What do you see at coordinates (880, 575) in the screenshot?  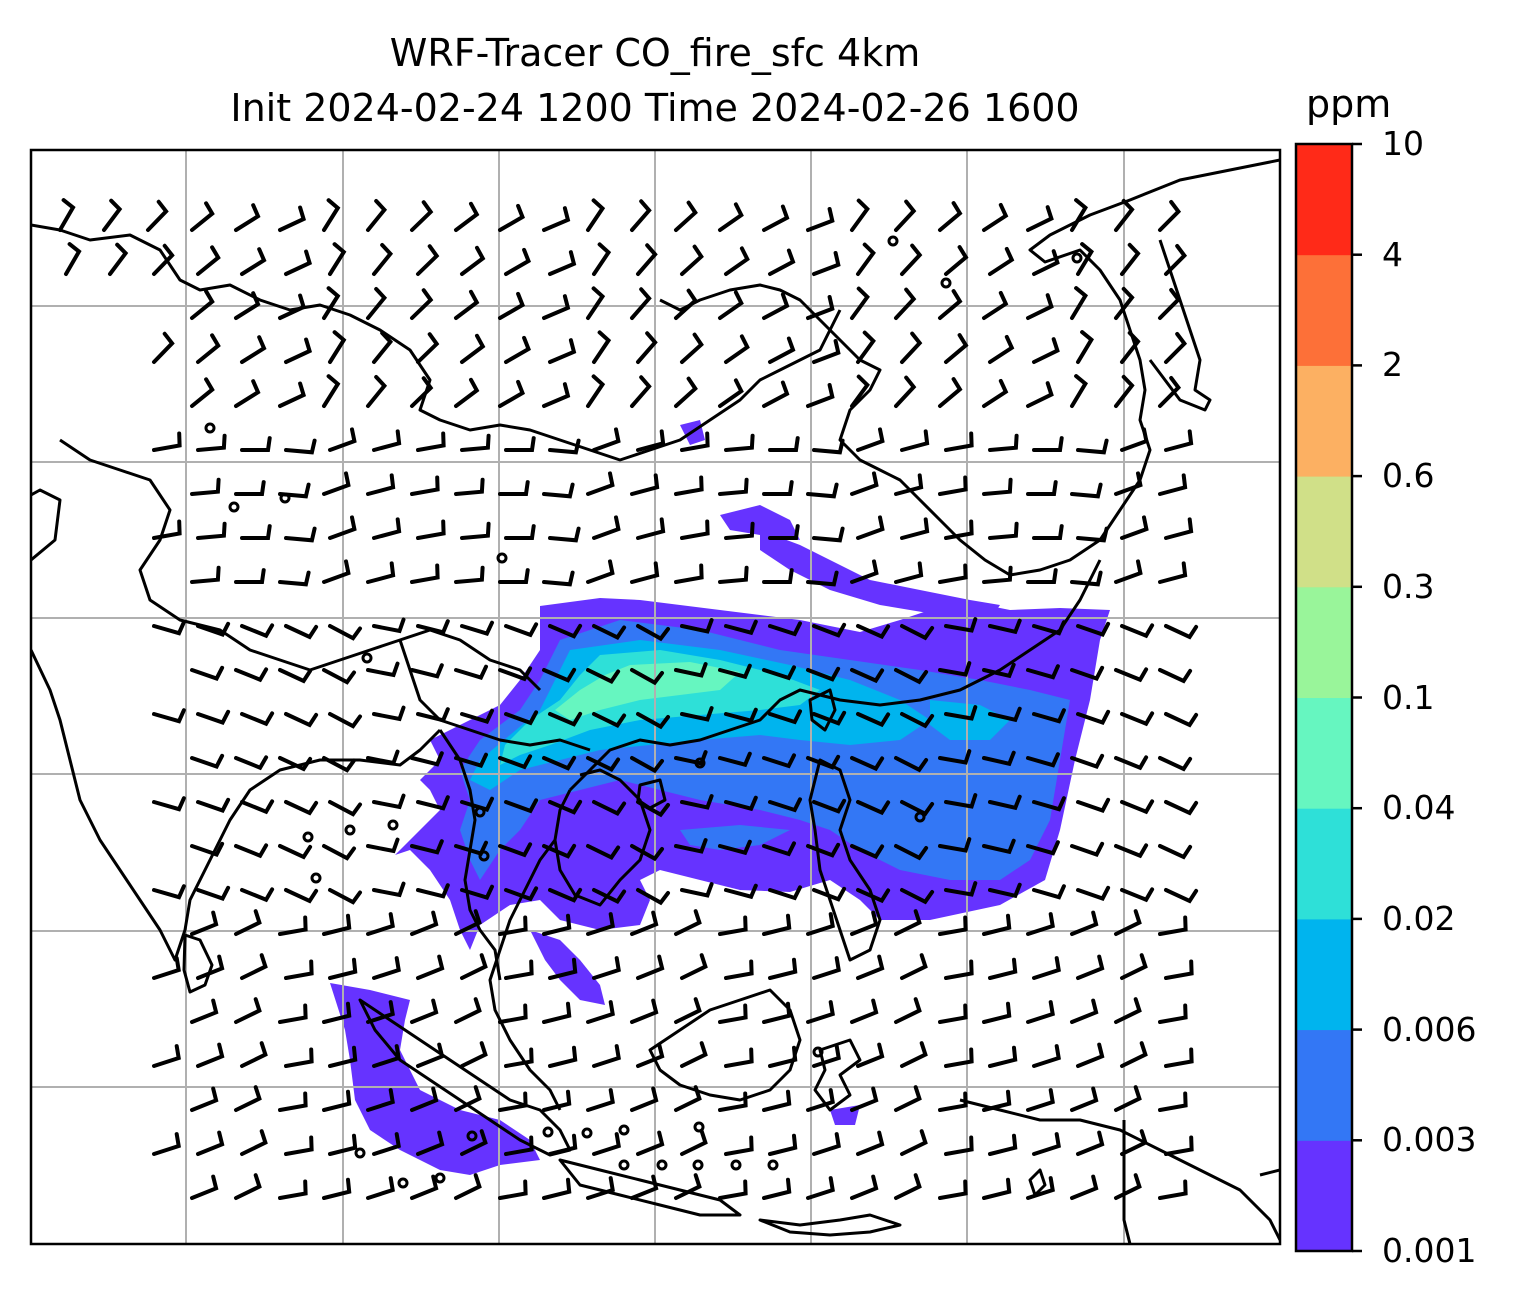 I see `plume-band-arc` at bounding box center [880, 575].